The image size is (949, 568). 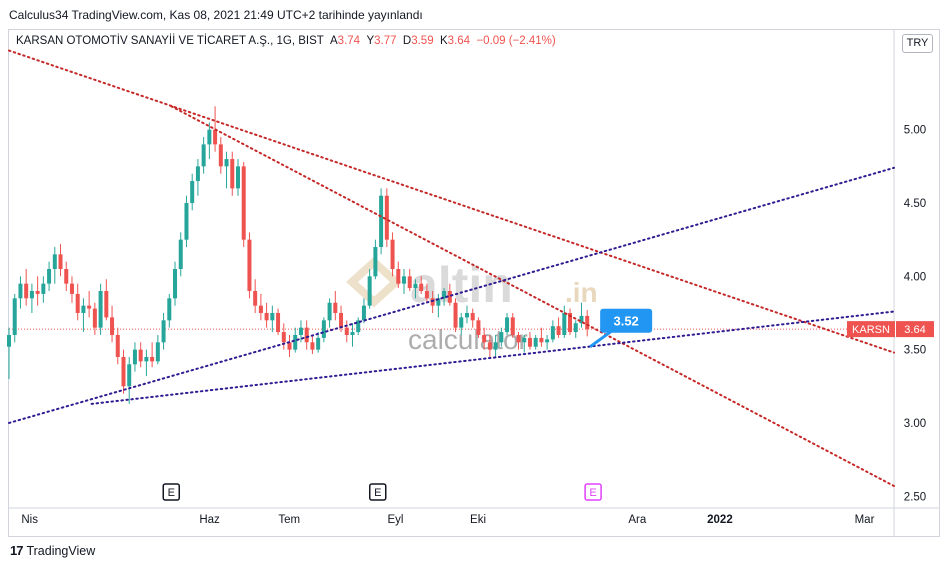 What do you see at coordinates (492, 357) in the screenshot?
I see `trendline` at bounding box center [492, 357].